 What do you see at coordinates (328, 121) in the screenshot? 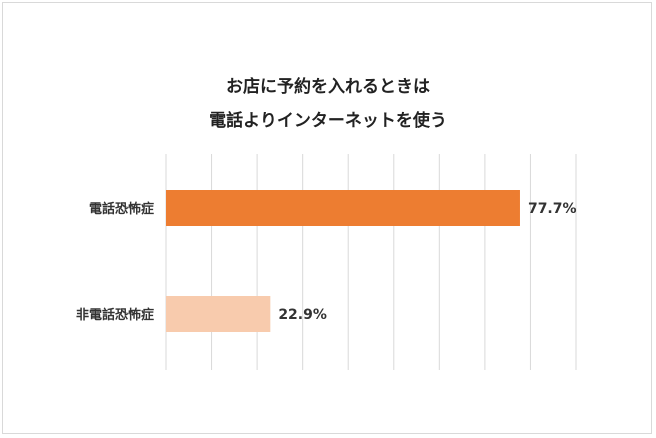
I see `chart-title-line-2: 電話よりインターネットを使う` at bounding box center [328, 121].